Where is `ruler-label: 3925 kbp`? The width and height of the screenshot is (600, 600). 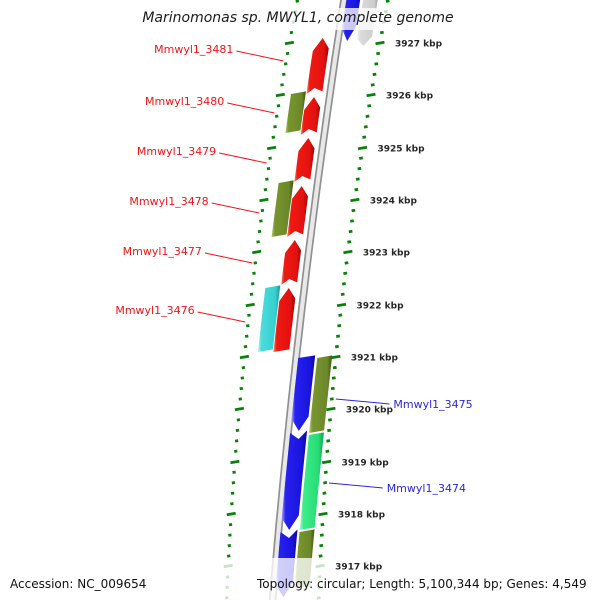 ruler-label: 3925 kbp is located at coordinates (402, 150).